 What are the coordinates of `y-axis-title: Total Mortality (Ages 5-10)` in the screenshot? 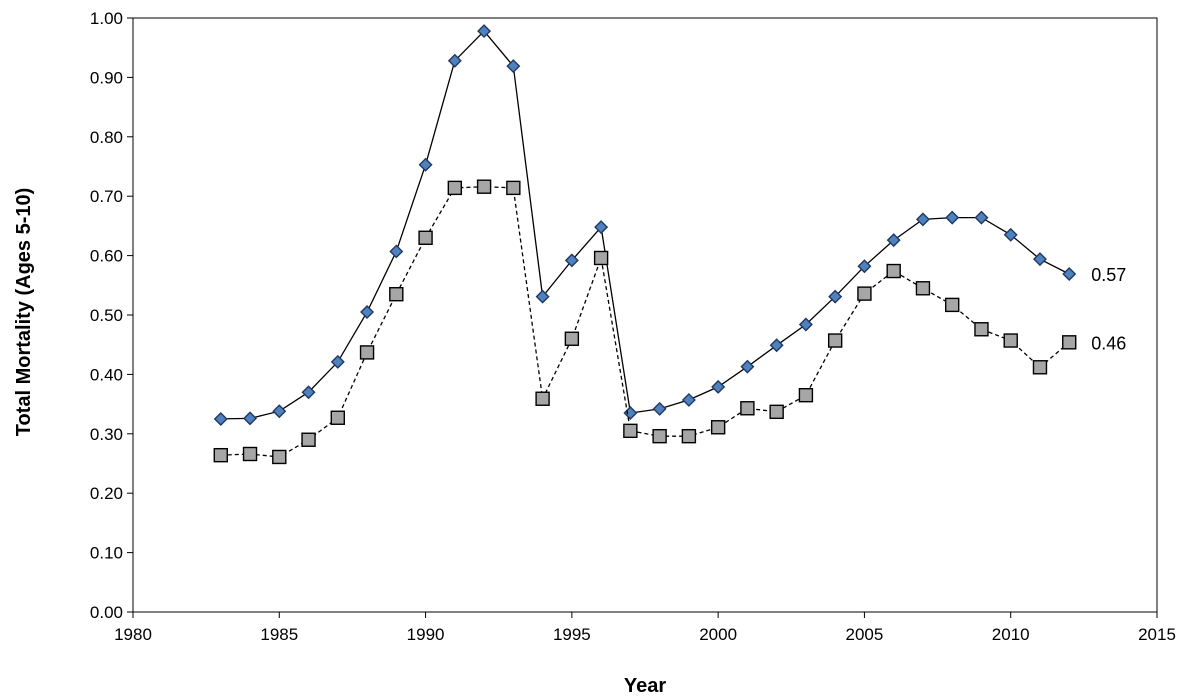 It's located at (24, 312).